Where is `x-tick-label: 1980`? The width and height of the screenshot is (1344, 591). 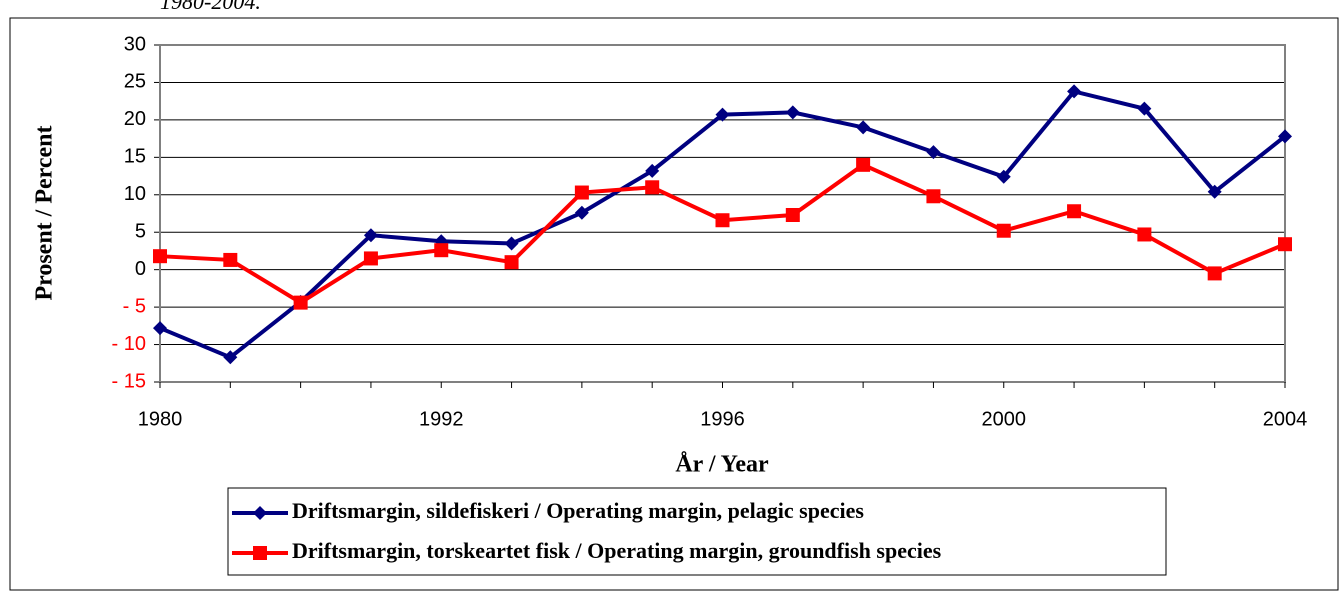 x-tick-label: 1980 is located at coordinates (160, 419).